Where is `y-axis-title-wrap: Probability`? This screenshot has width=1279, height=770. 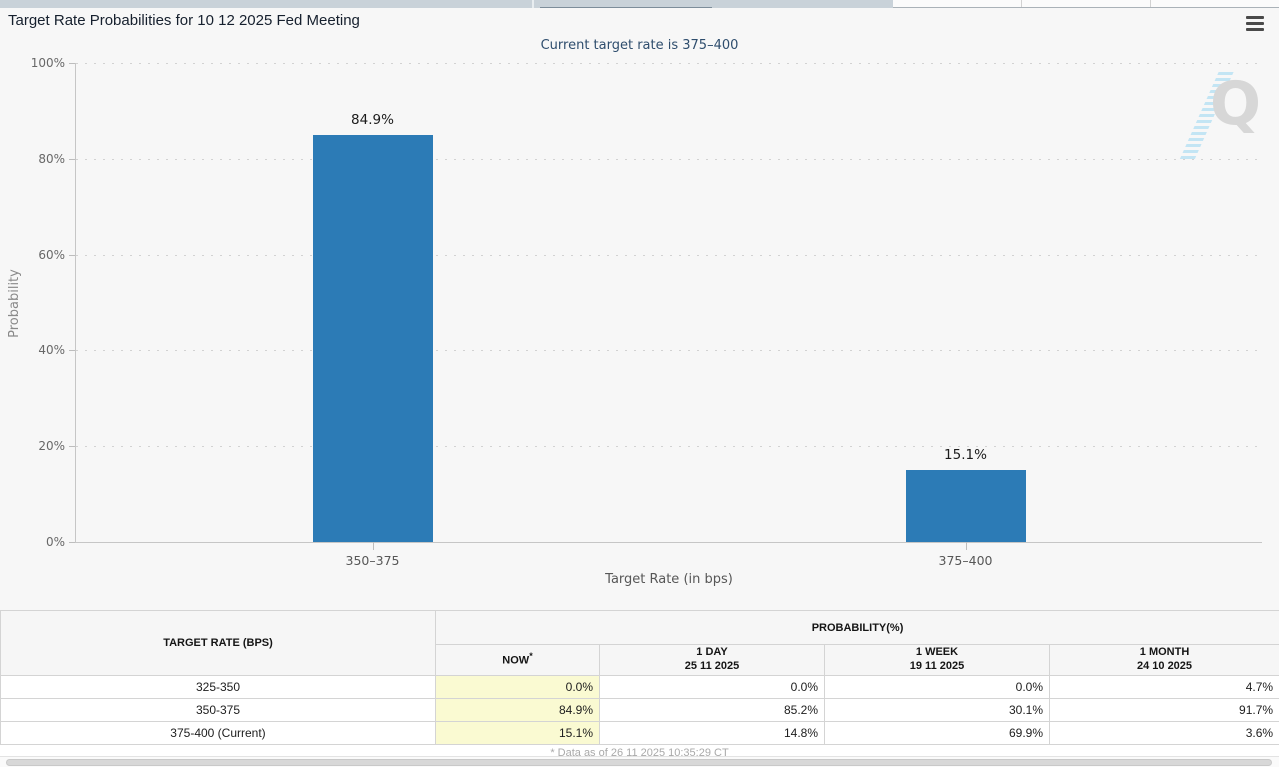
y-axis-title-wrap: Probability is located at coordinates (14, 303).